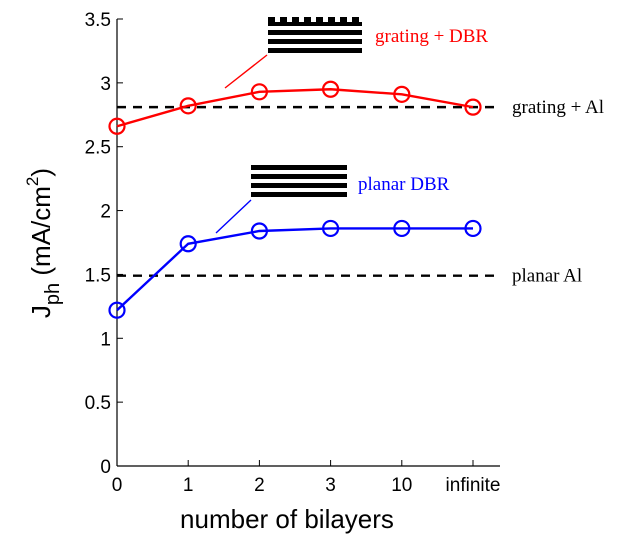  I want to click on y-tick-label: 2, so click(105, 212).